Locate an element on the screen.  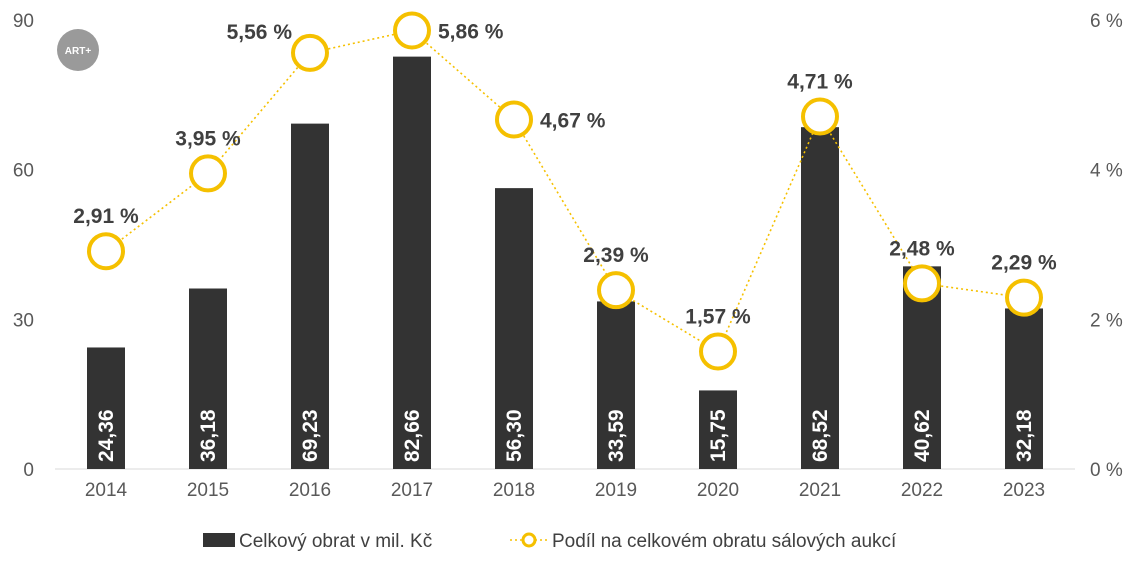
left-tick-label: 60 is located at coordinates (23, 171).